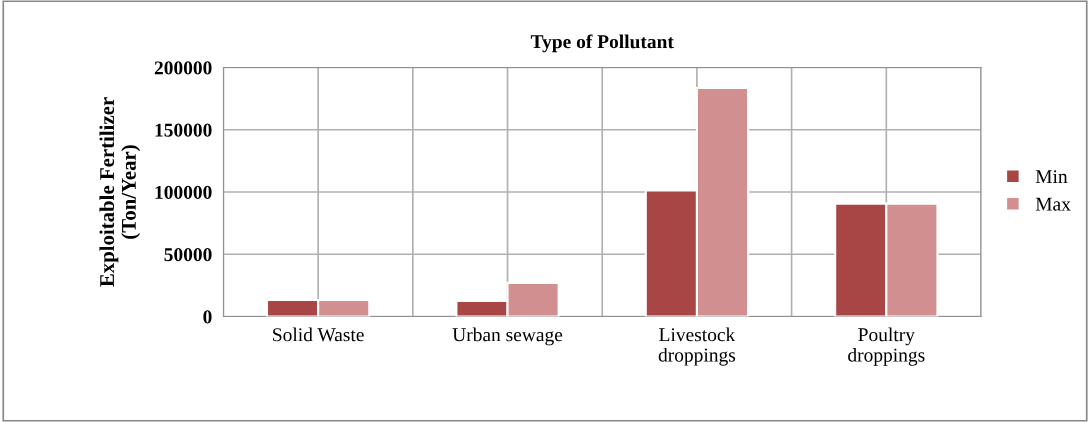  I want to click on y-tick-label: 150000, so click(183, 130).